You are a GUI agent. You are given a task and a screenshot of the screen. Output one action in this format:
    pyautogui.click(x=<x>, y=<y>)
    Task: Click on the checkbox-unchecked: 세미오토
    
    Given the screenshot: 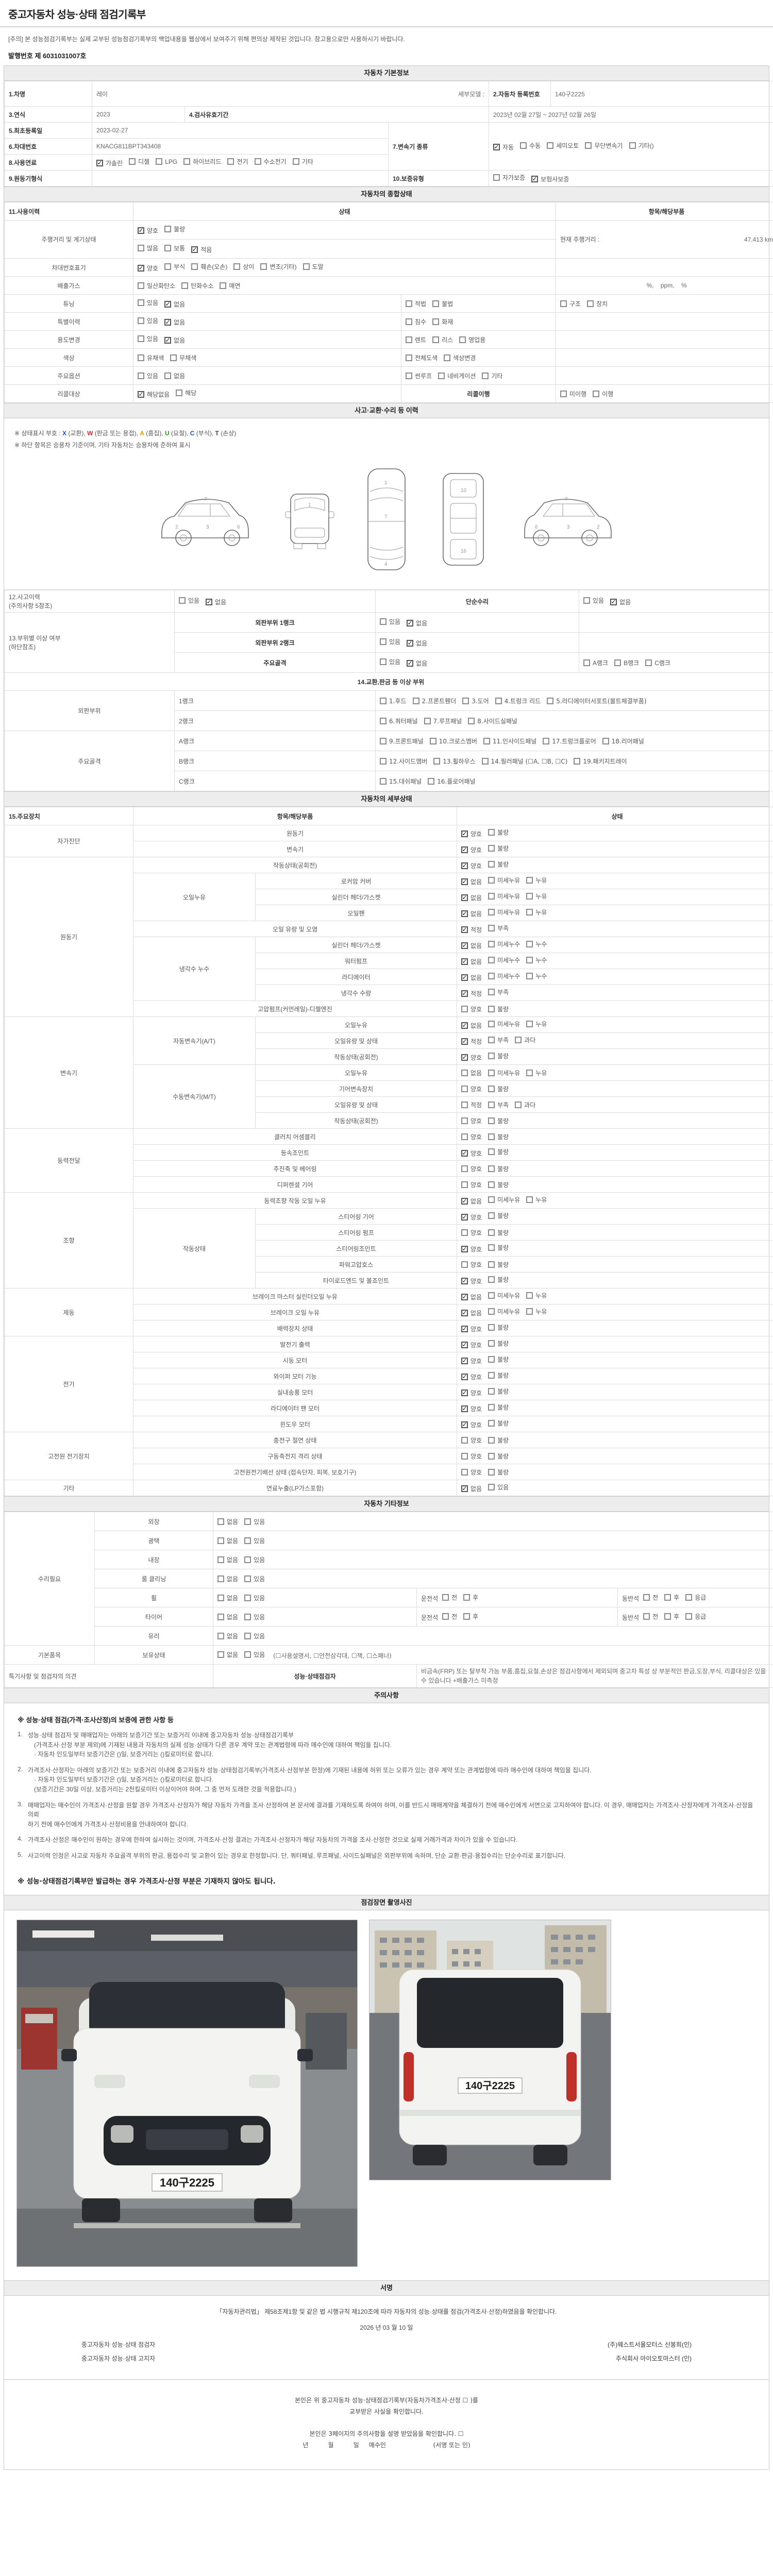 What is the action you would take?
    pyautogui.click(x=563, y=145)
    